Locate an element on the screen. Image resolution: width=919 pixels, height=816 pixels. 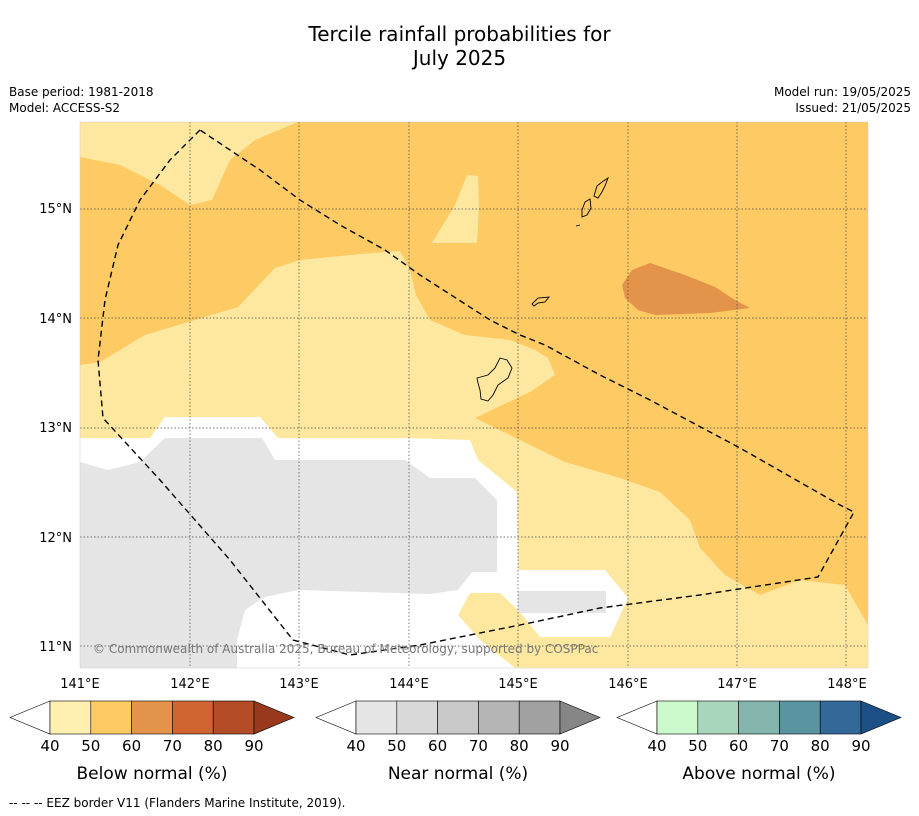
meta-left: Base period: 1981-2018 Model: ACCESS-S2 is located at coordinates (81, 100).